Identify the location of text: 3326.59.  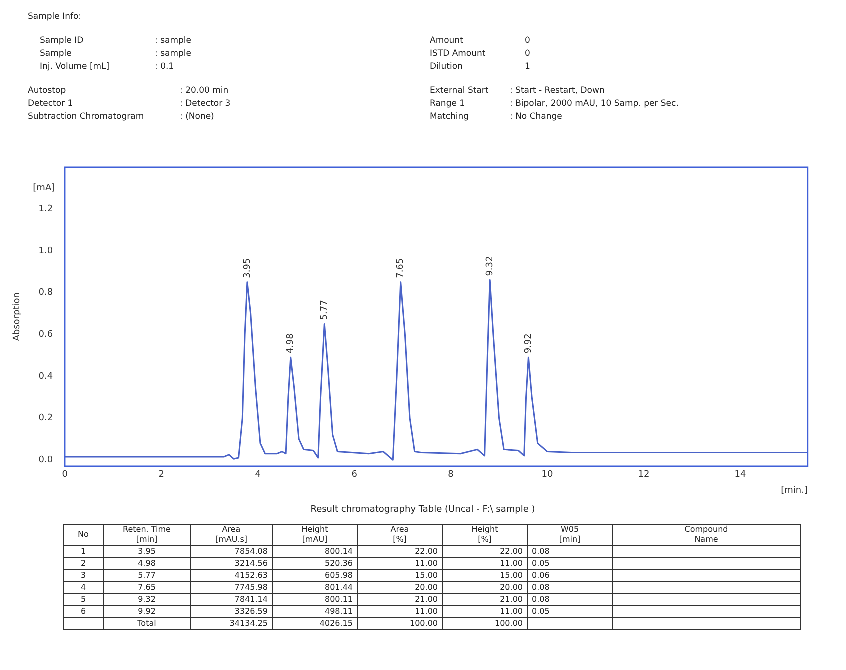
(231, 612).